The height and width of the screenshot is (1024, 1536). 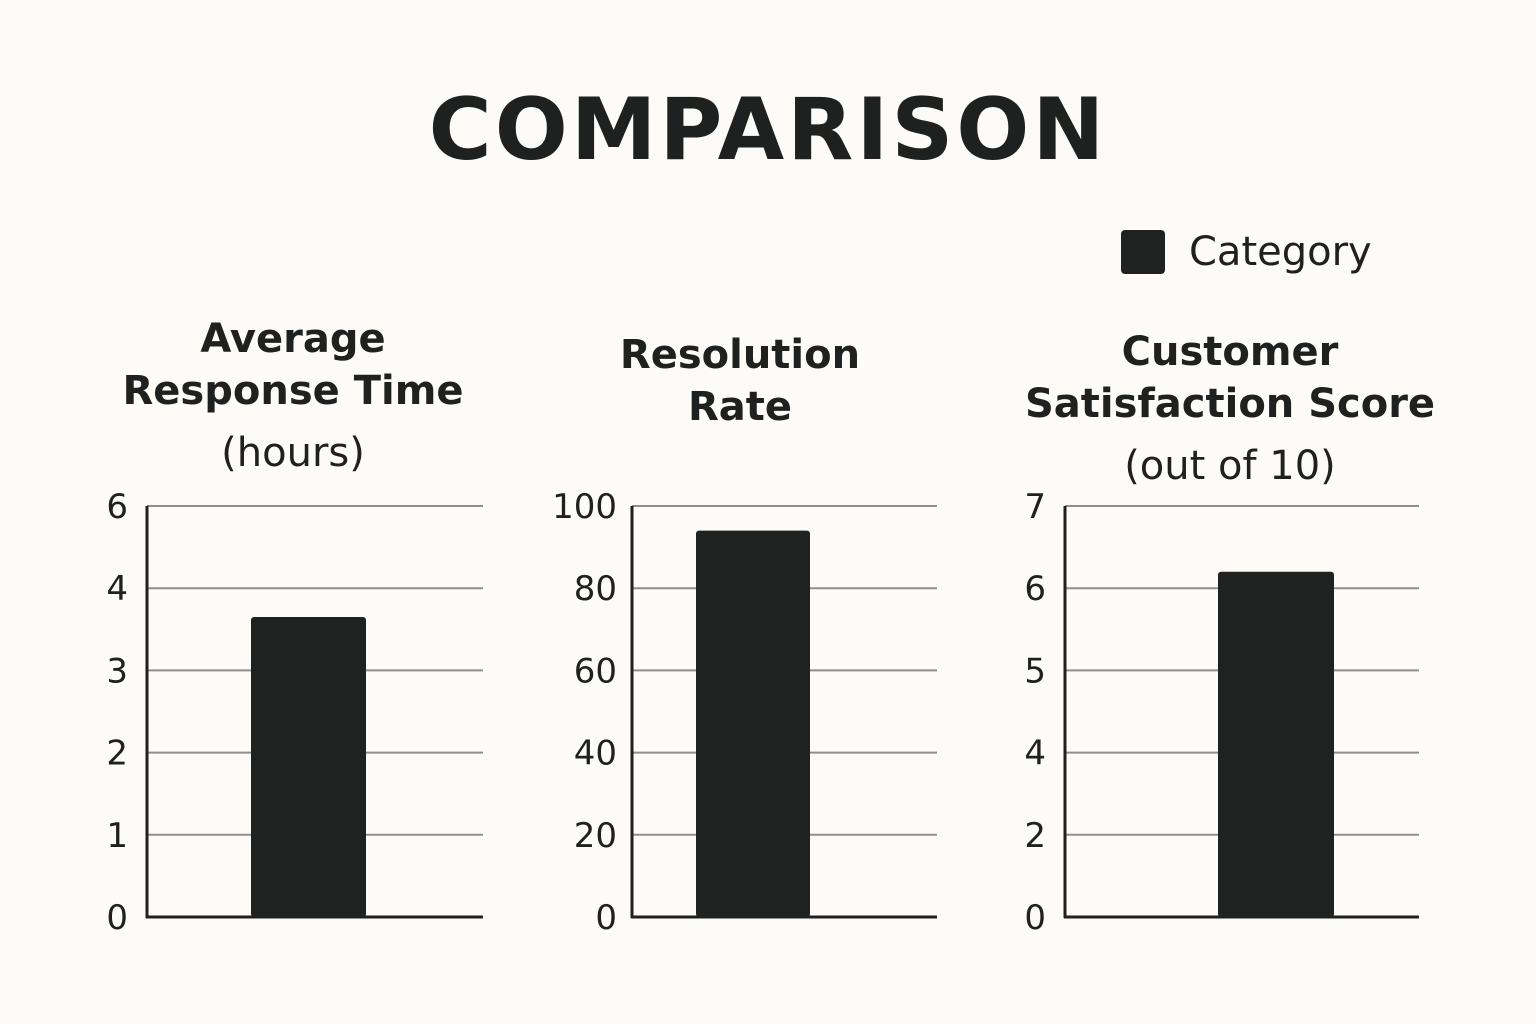 I want to click on y-tick-label: 5, so click(x=1035, y=671).